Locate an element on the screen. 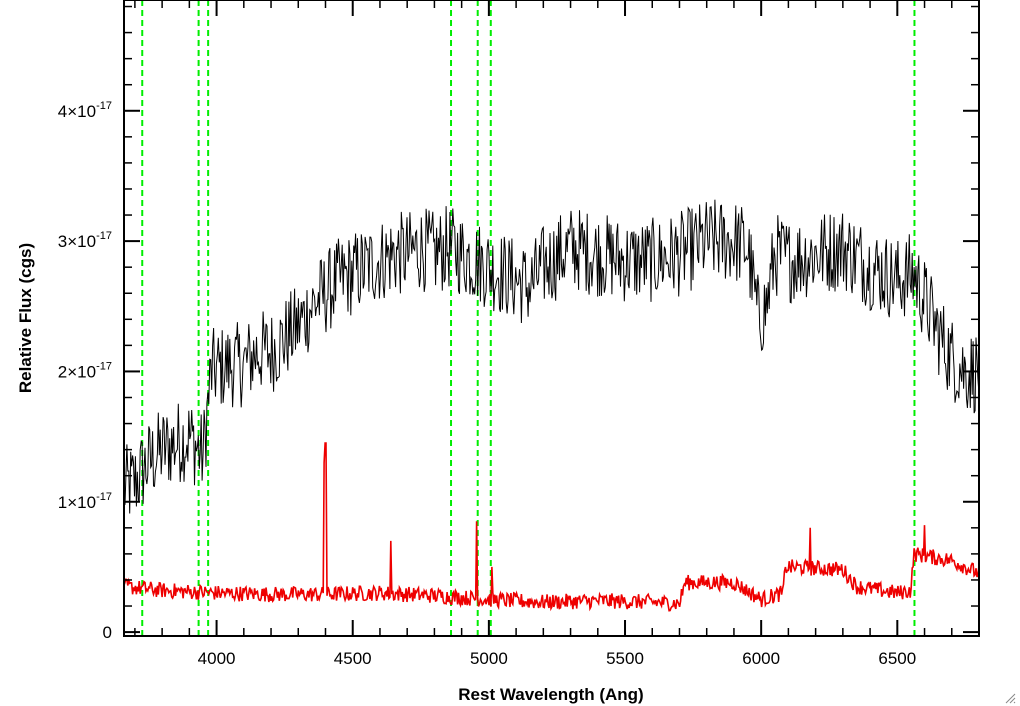 This screenshot has width=1020, height=706. x-tick-label: 4500 is located at coordinates (353, 658).